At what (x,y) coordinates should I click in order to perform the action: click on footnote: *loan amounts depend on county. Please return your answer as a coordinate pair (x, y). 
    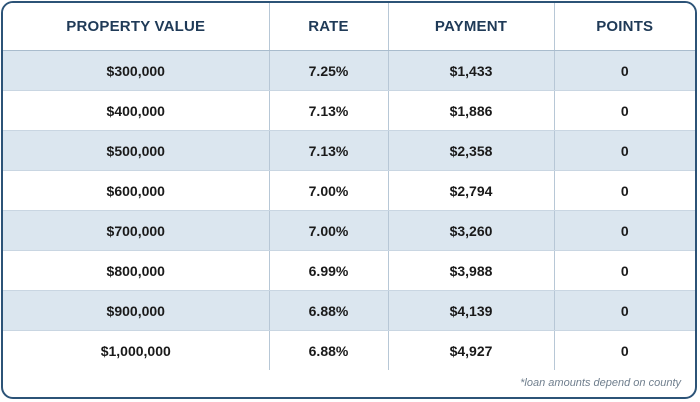
    Looking at the image, I should click on (600, 383).